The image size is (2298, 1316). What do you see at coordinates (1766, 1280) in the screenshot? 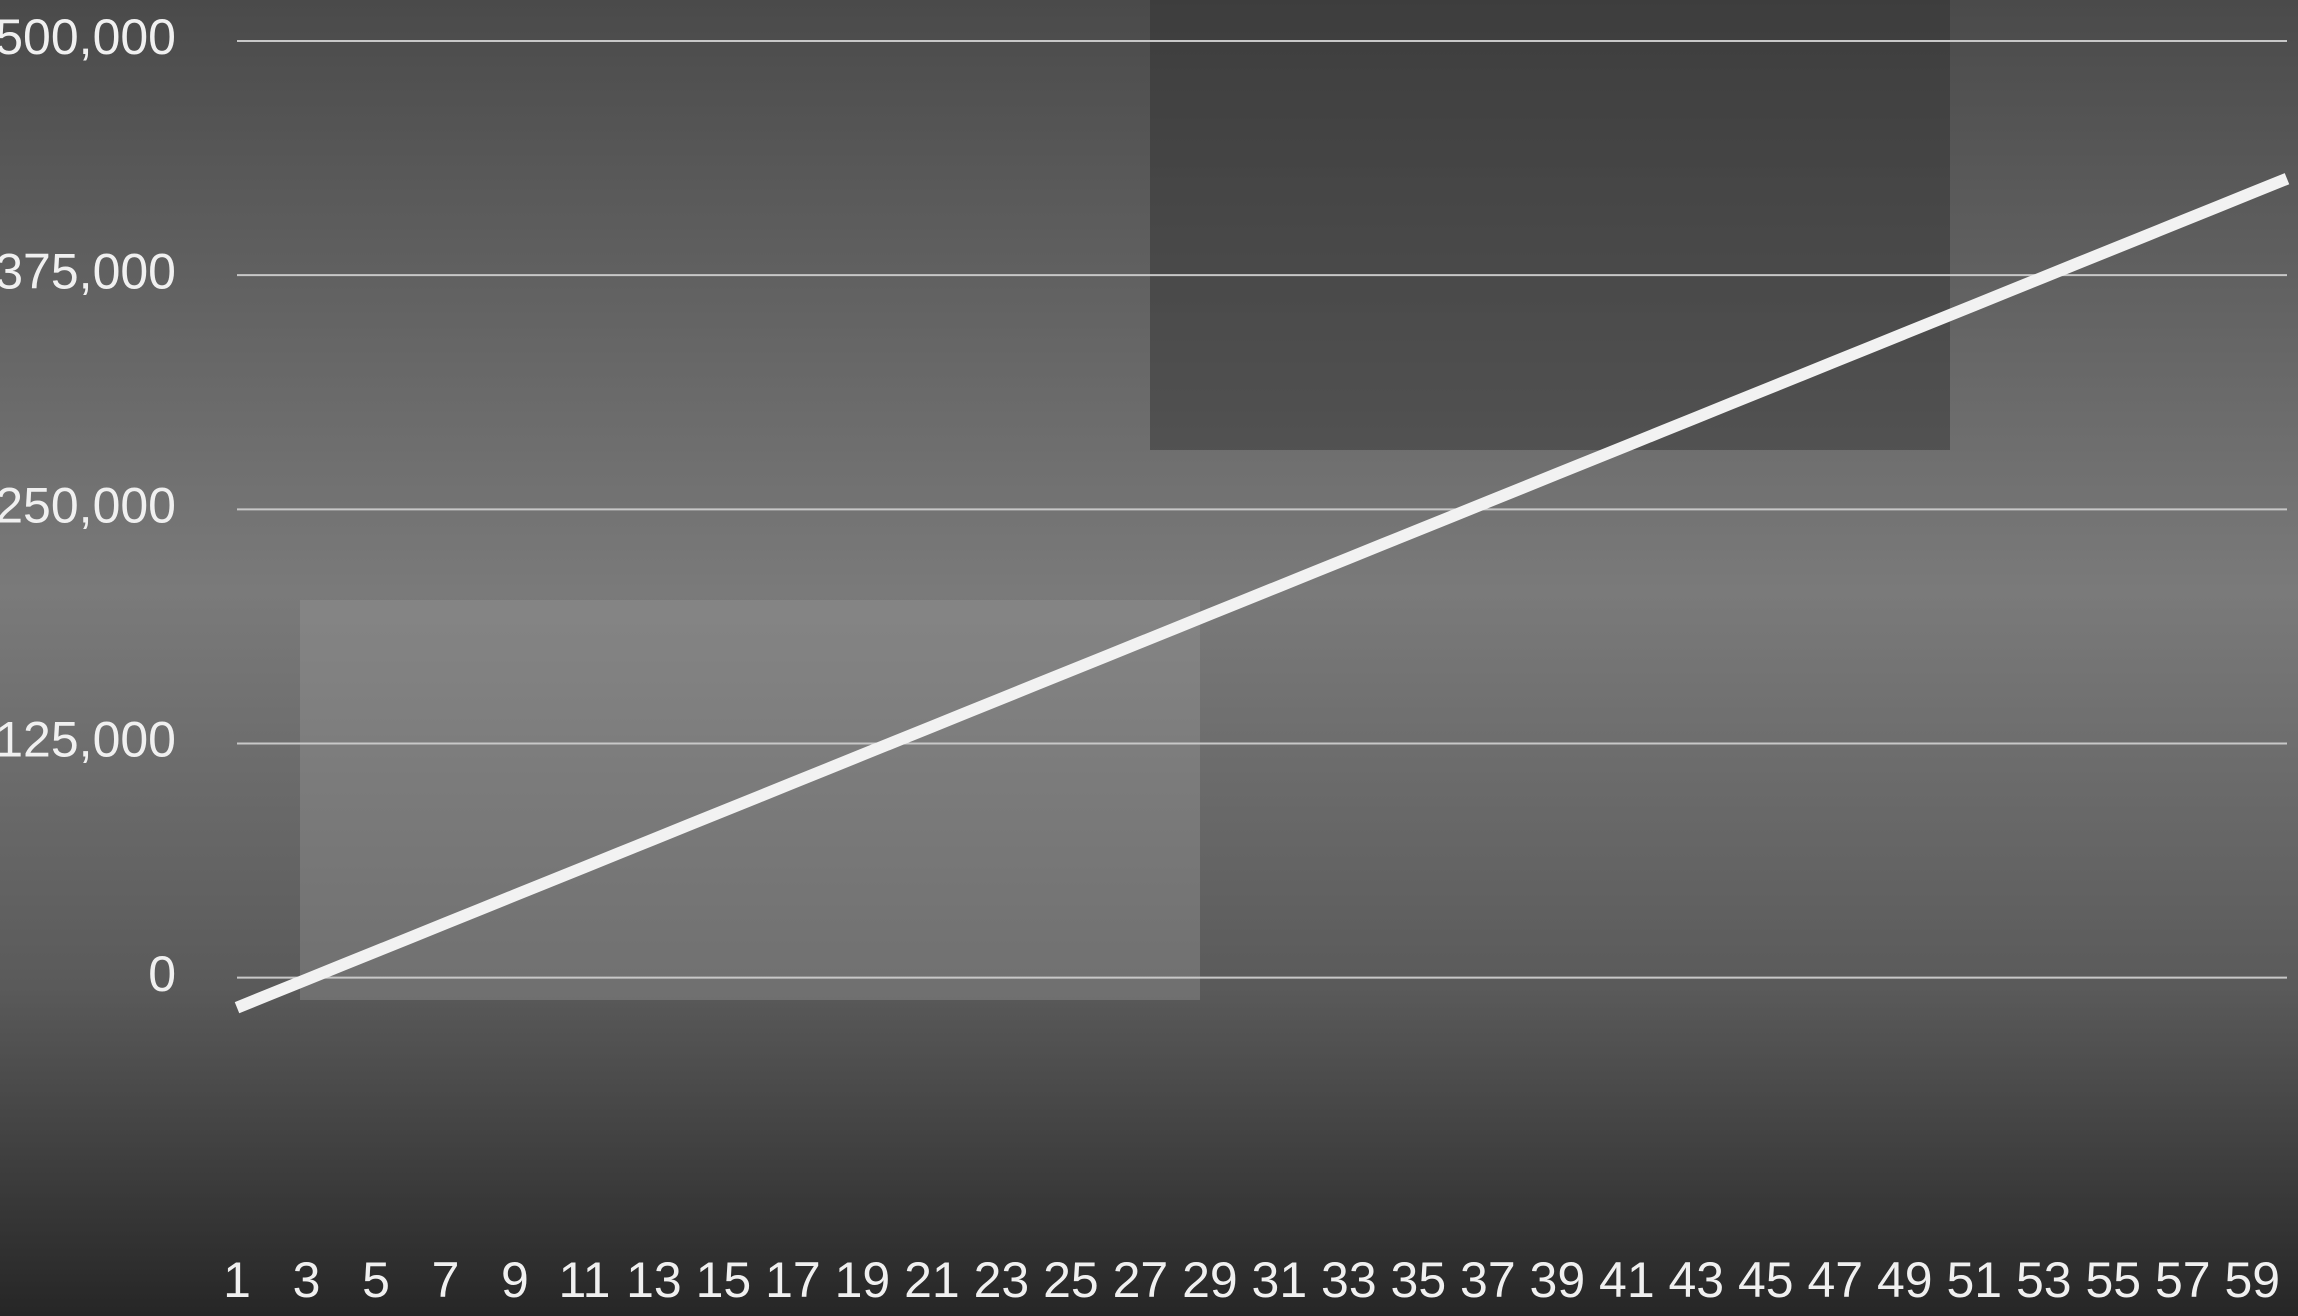
I see `x-tick-label: 45` at bounding box center [1766, 1280].